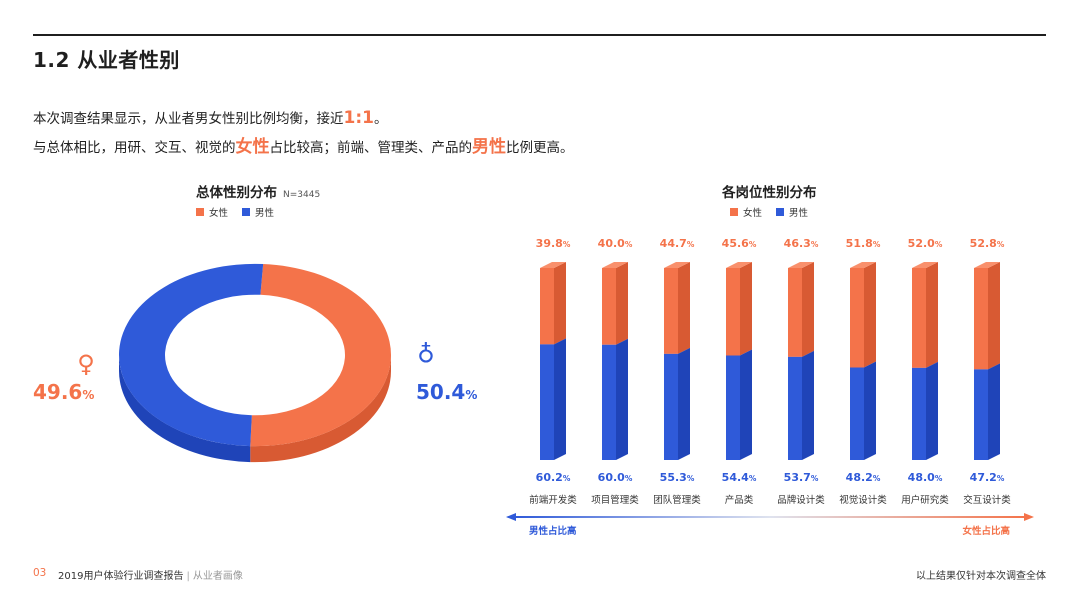  Describe the element at coordinates (210, 117) in the screenshot. I see `intro-line-1: 本次调查结果显示，从业者男女性别比例均衡，接近1:1。` at that location.